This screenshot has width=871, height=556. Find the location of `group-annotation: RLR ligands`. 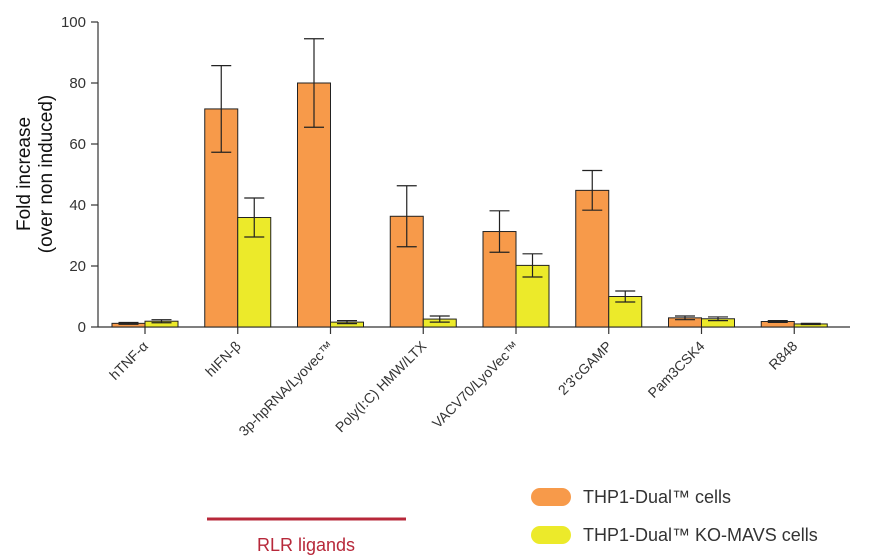

group-annotation: RLR ligands is located at coordinates (306, 536).